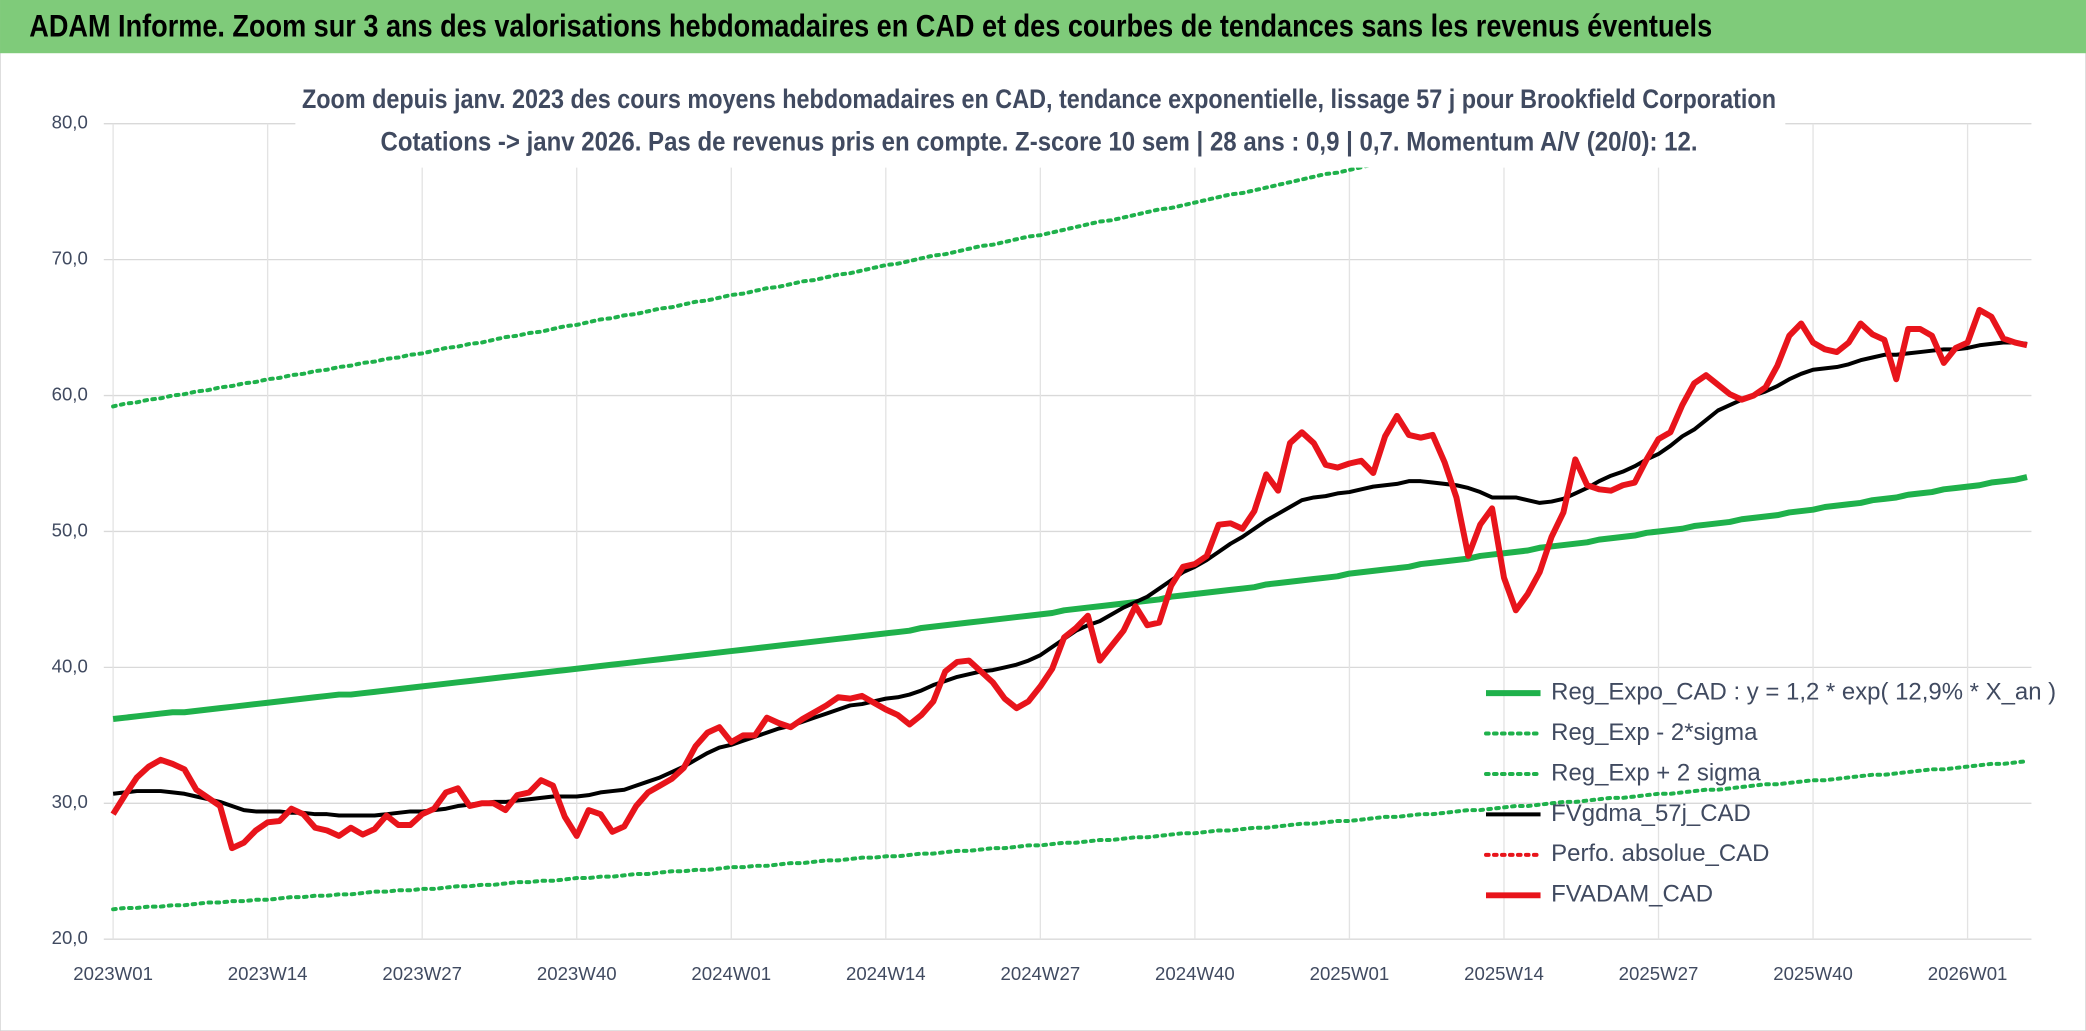 This screenshot has width=2086, height=1031. Describe the element at coordinates (1041, 973) in the screenshot. I see `x-tick-label: 2024W27` at that location.